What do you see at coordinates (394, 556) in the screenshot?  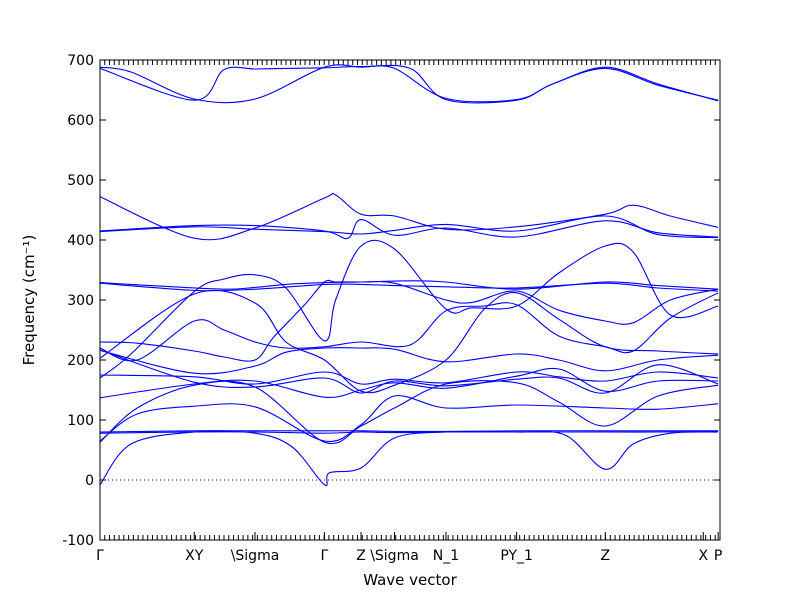 I see `high-symmetry-label-6: \Sigma` at bounding box center [394, 556].